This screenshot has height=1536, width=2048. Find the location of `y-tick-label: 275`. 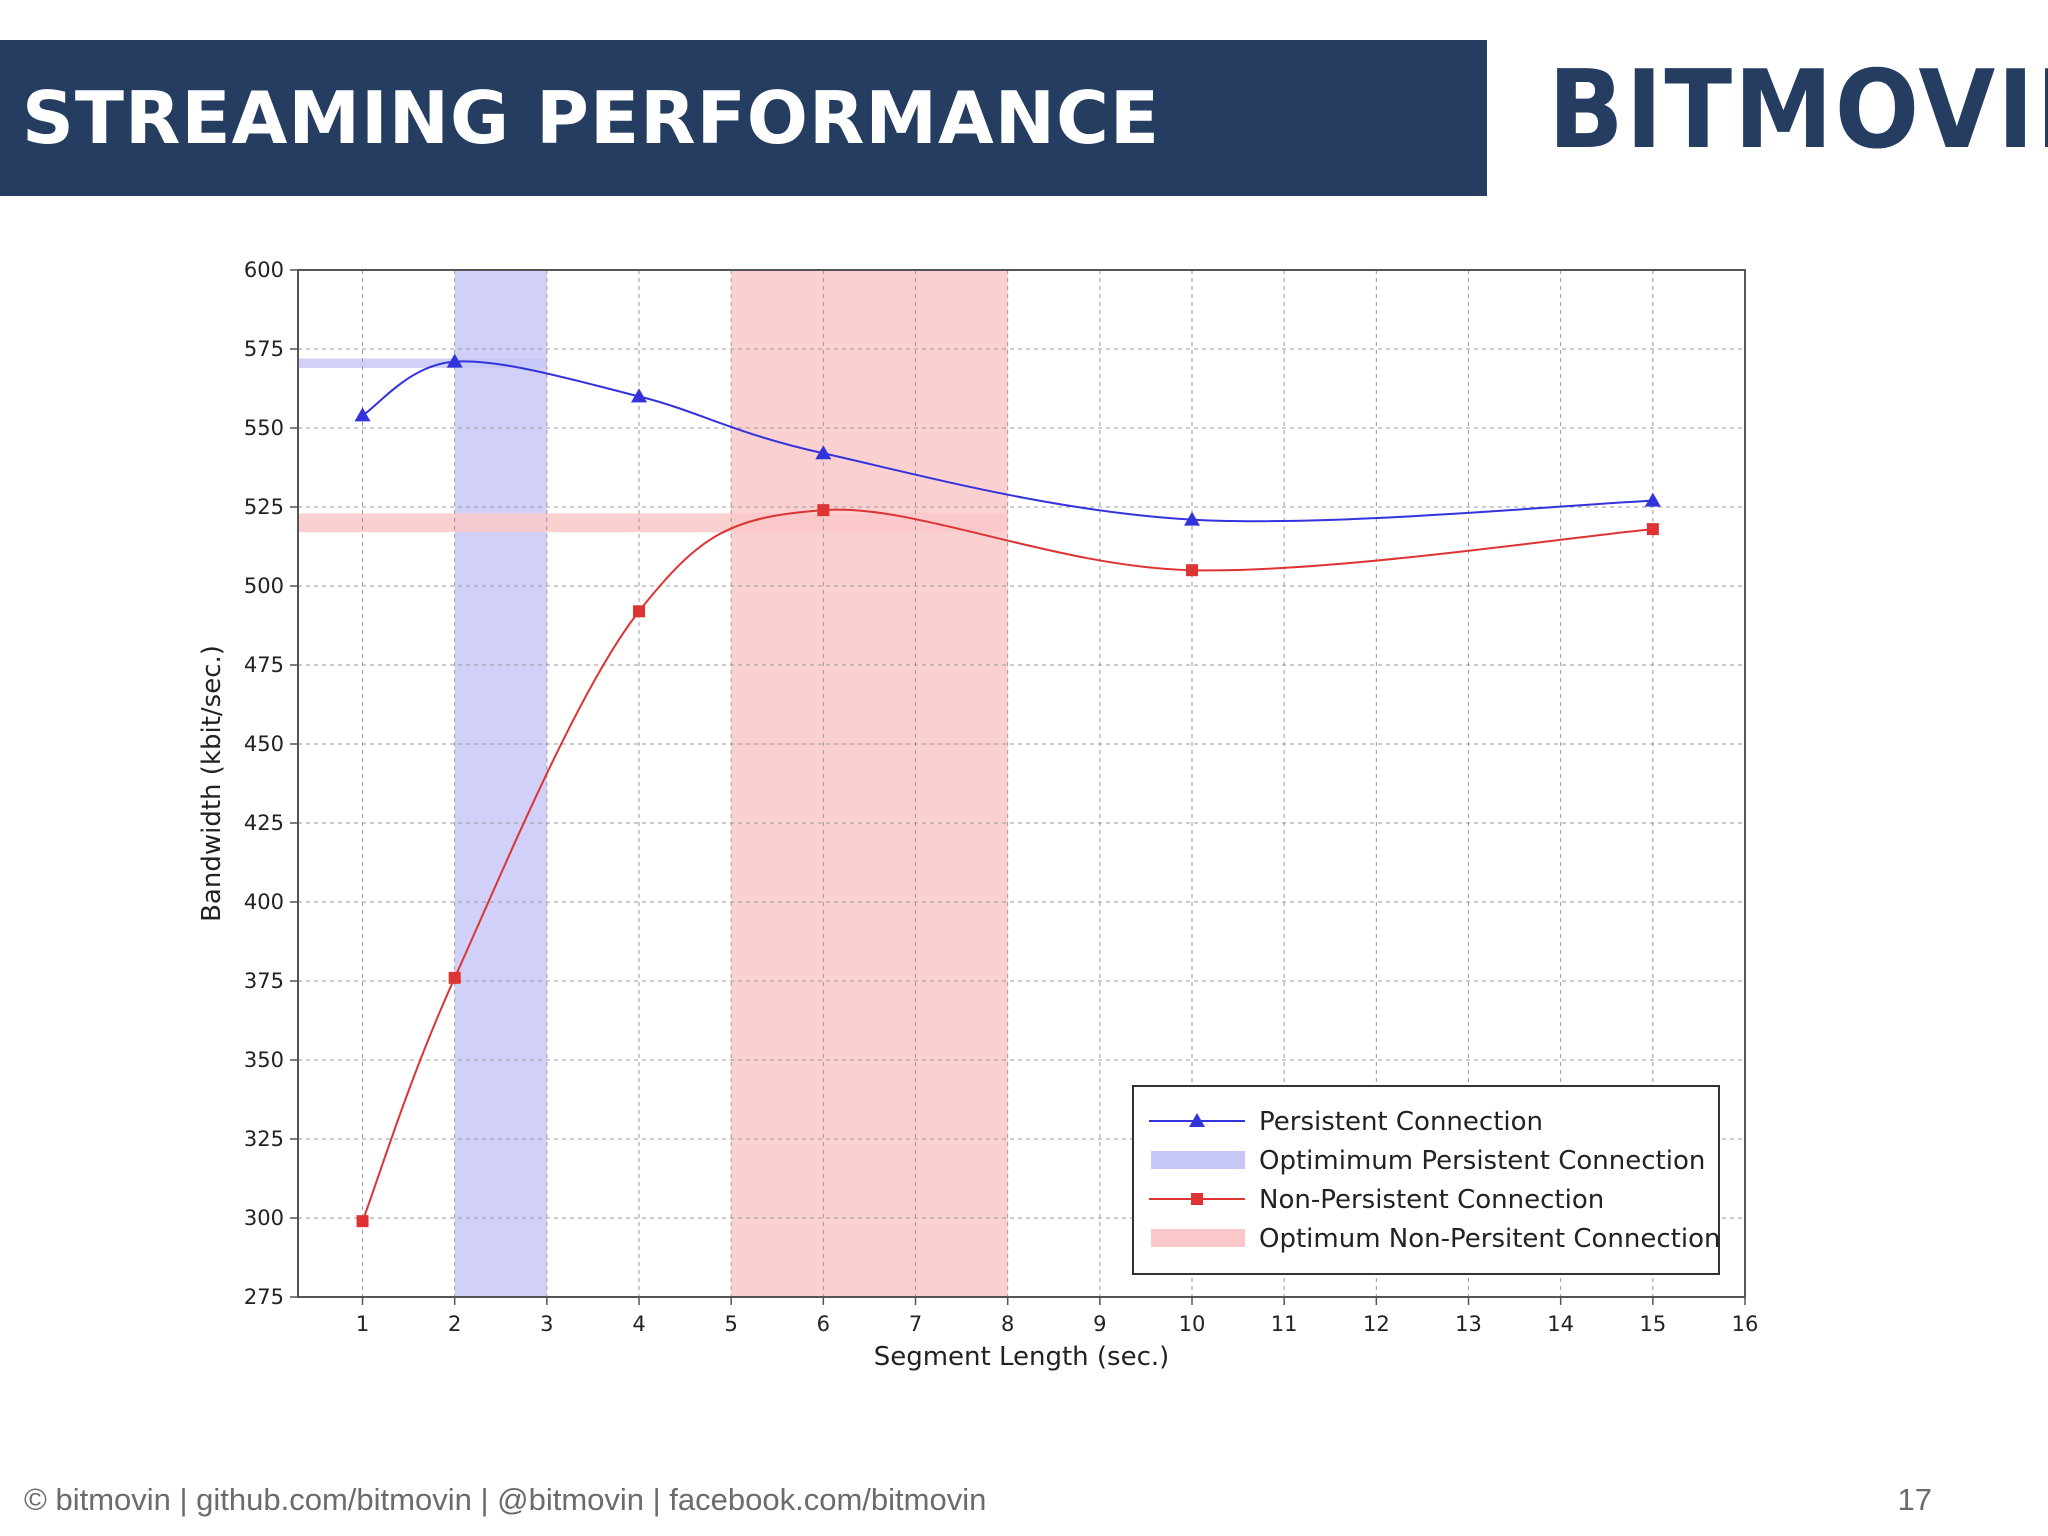

y-tick-label: 275 is located at coordinates (264, 1297).